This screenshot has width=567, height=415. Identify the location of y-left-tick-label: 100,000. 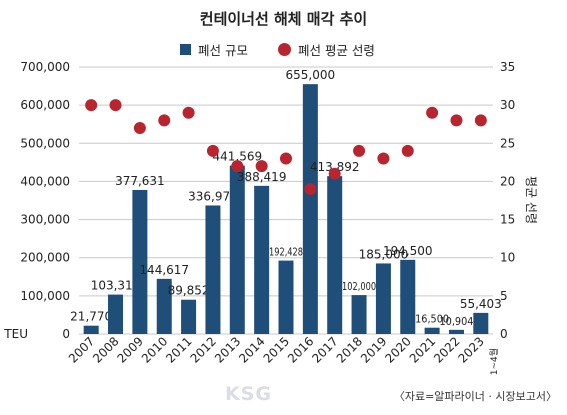
(45, 296).